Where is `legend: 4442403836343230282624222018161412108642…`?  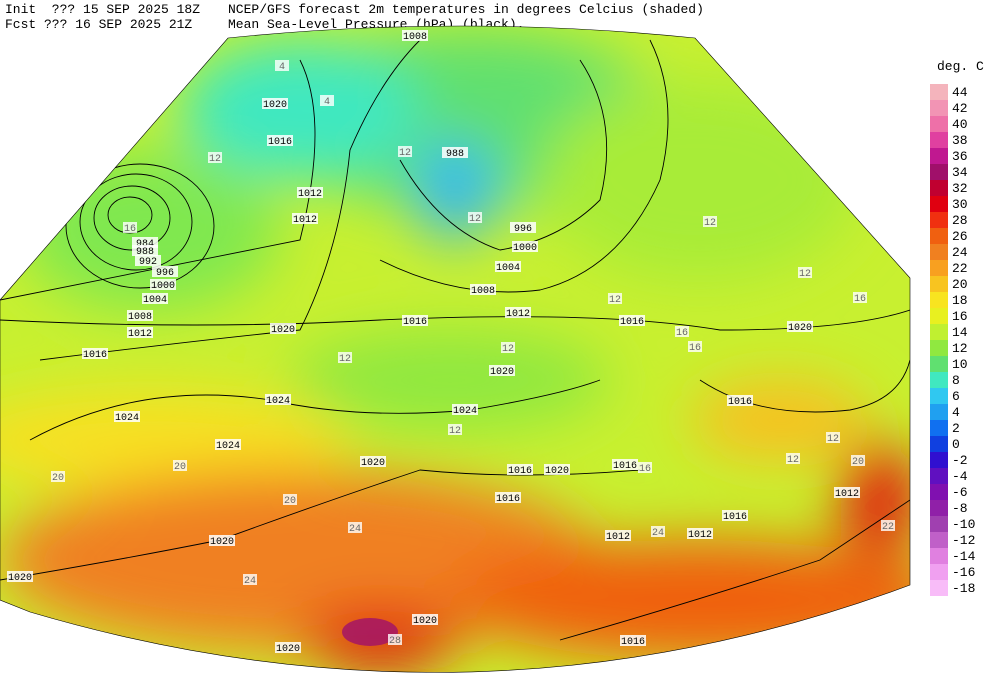 legend: 4442403836343230282624222018161412108642… is located at coordinates (953, 340).